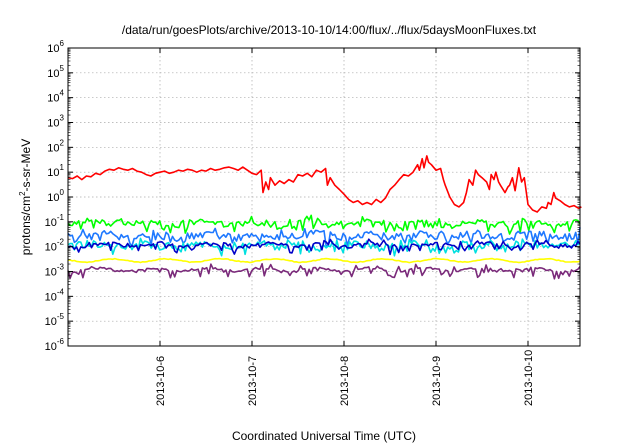 The height and width of the screenshot is (448, 640). Describe the element at coordinates (324, 271) in the screenshot. I see `series-line-purple` at that location.